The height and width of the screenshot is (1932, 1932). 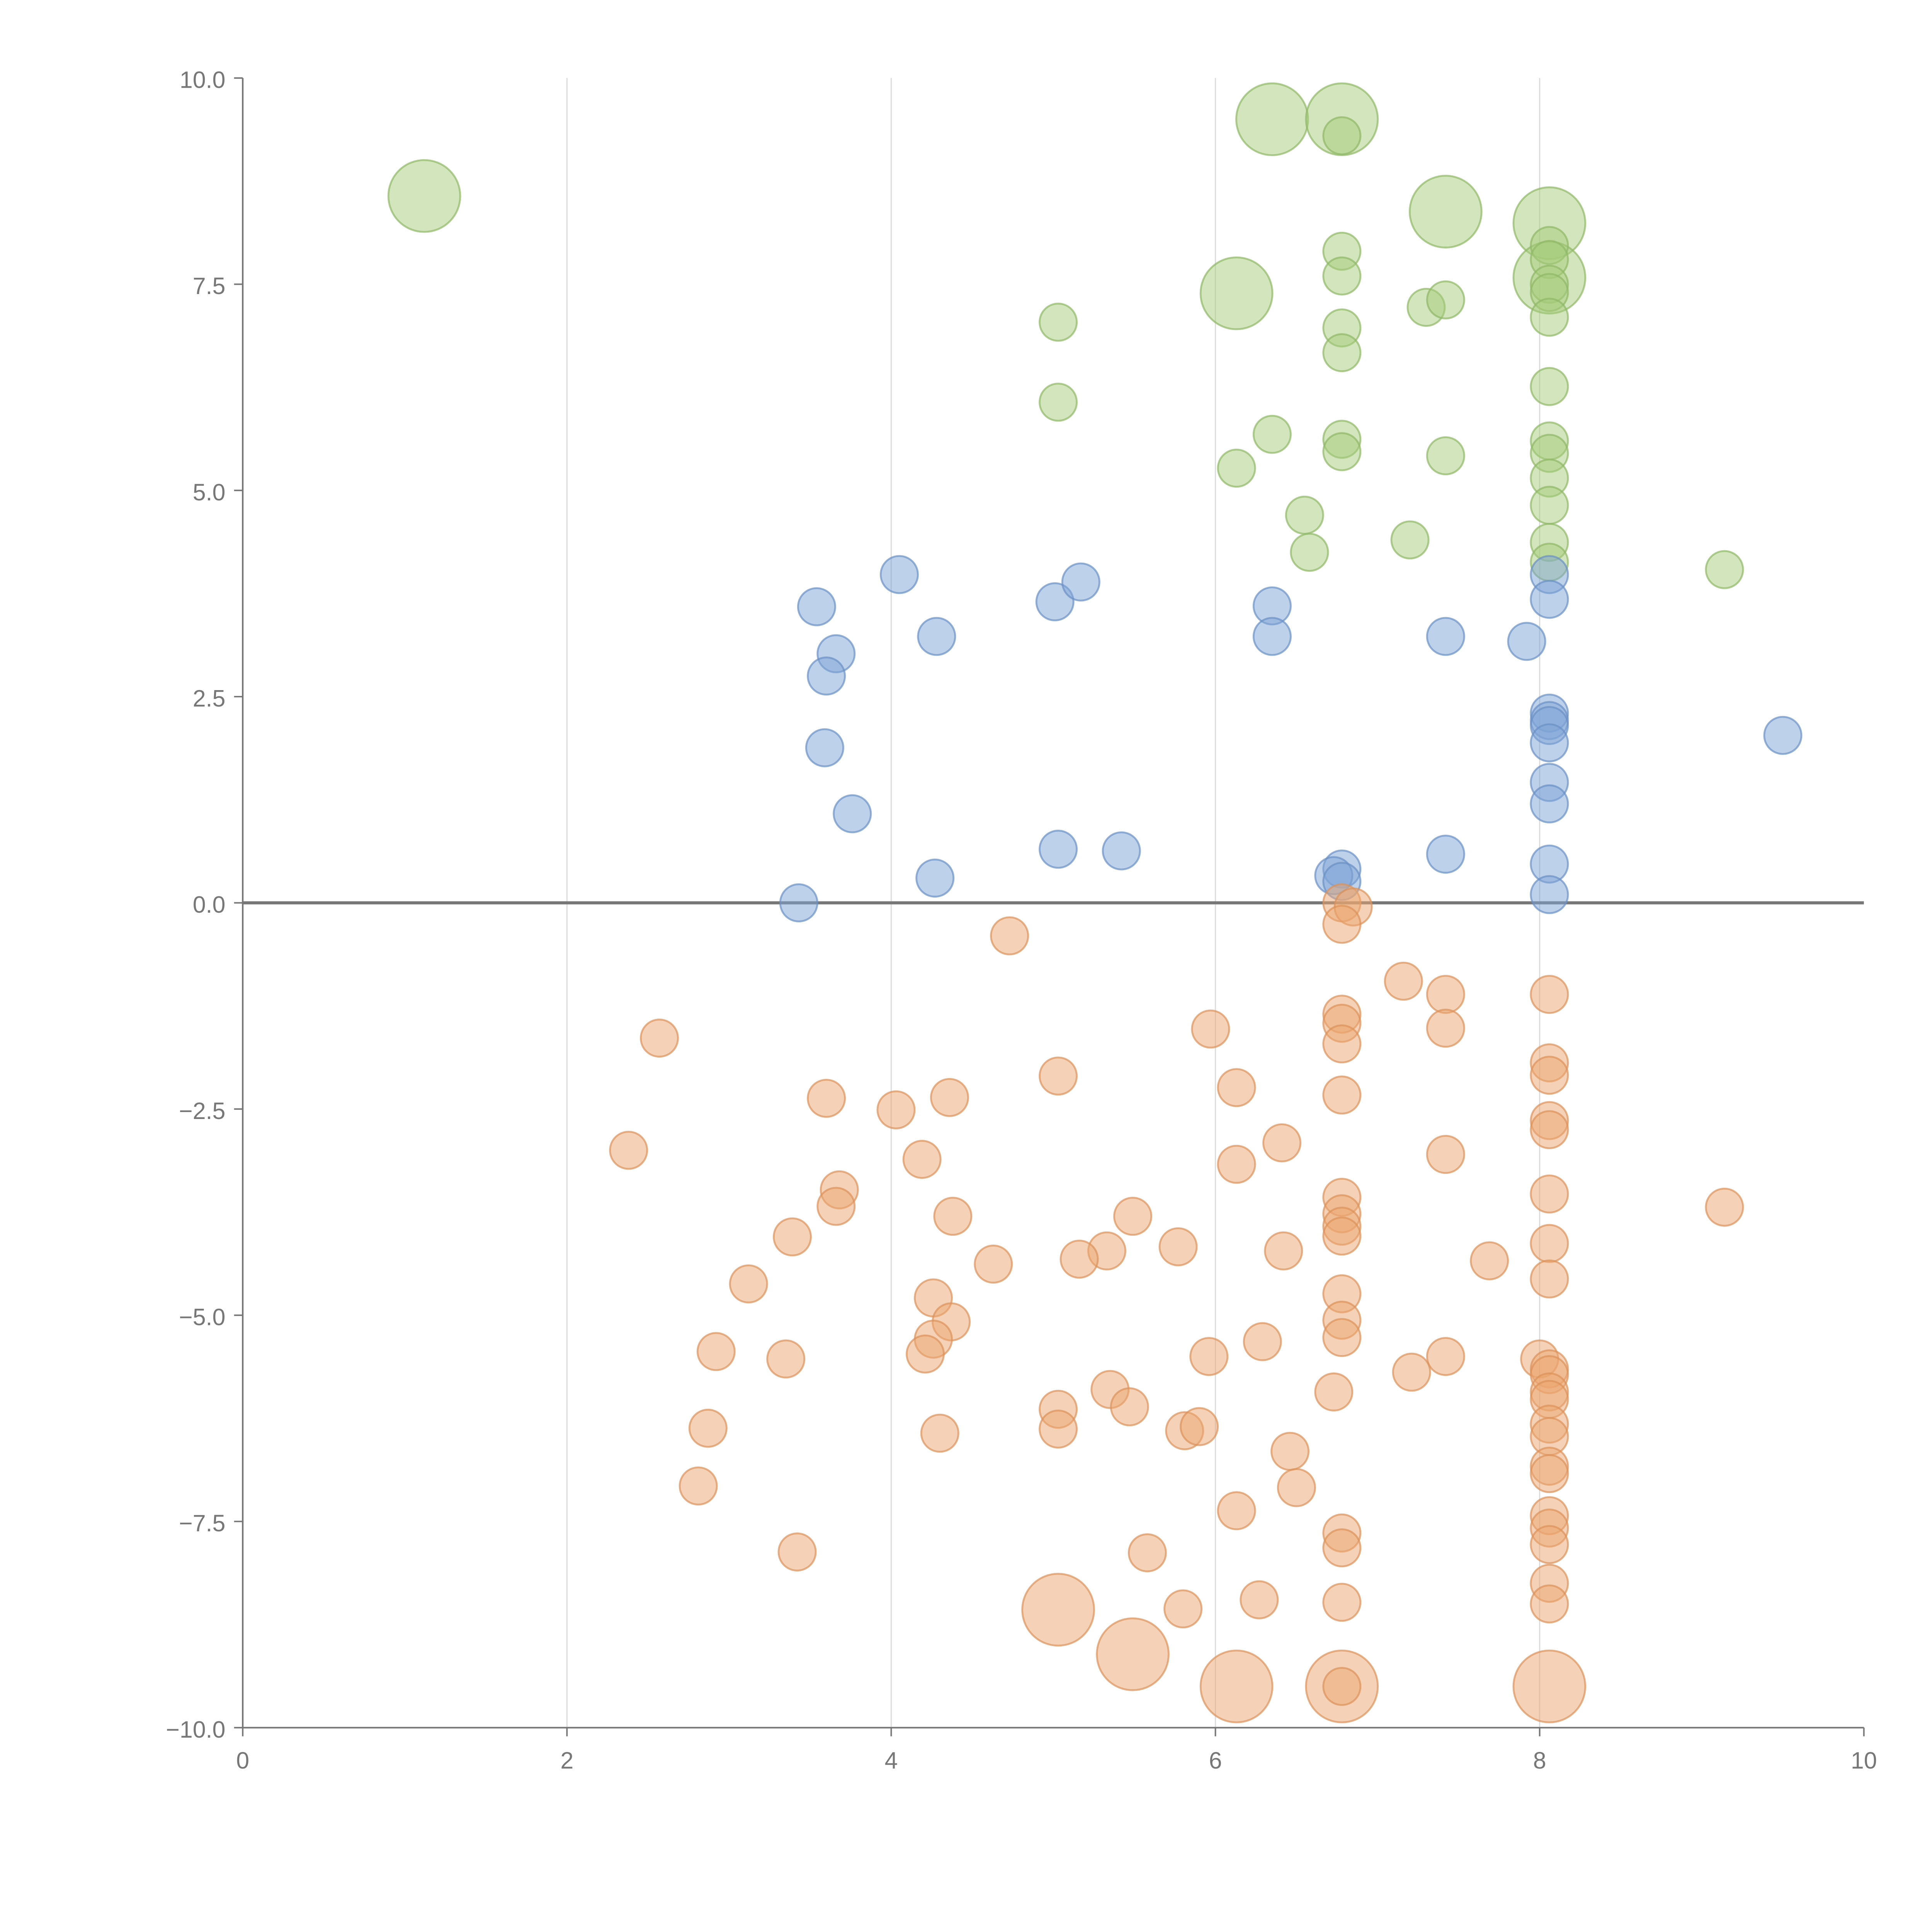 I want to click on x-tick-label: 10, so click(x=1864, y=1760).